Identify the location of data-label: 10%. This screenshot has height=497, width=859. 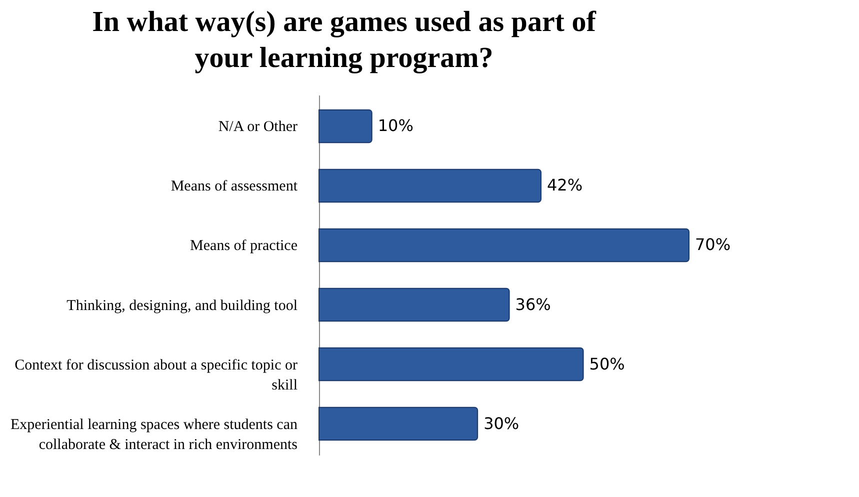
(396, 126).